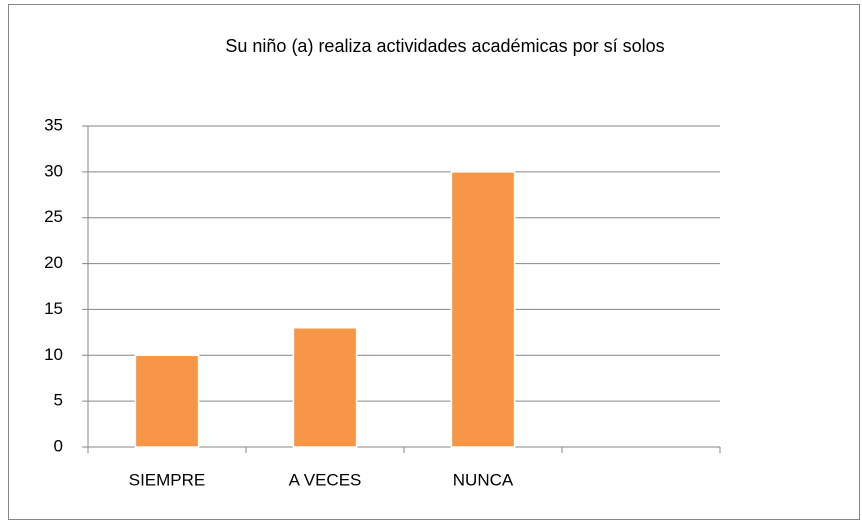  What do you see at coordinates (58, 445) in the screenshot?
I see `y-tick-label: 0` at bounding box center [58, 445].